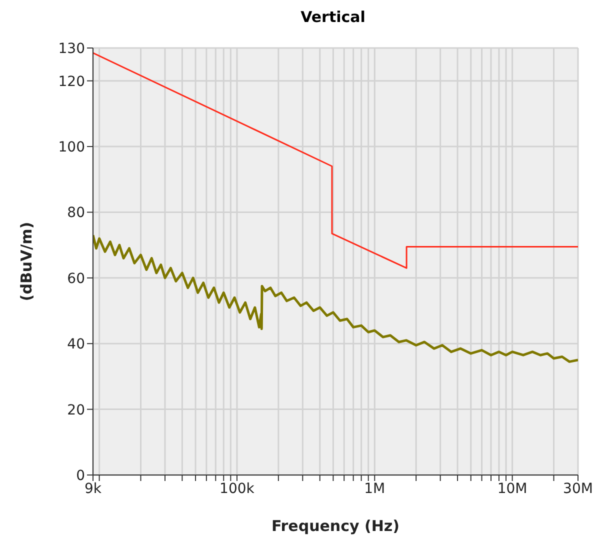  I want to click on y-tick-label: 60, so click(76, 278).